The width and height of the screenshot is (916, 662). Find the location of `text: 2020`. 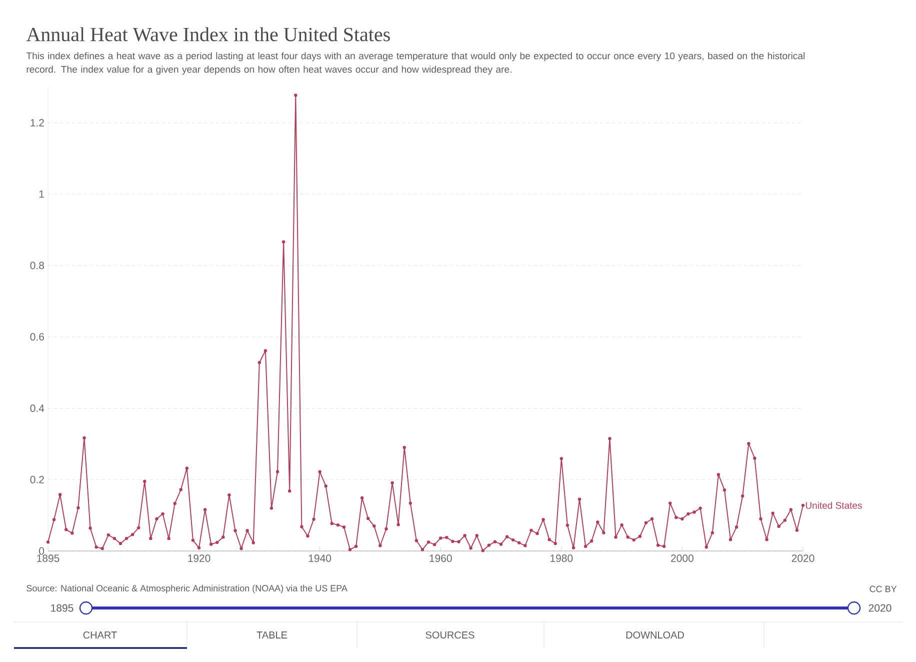

text: 2020 is located at coordinates (880, 608).